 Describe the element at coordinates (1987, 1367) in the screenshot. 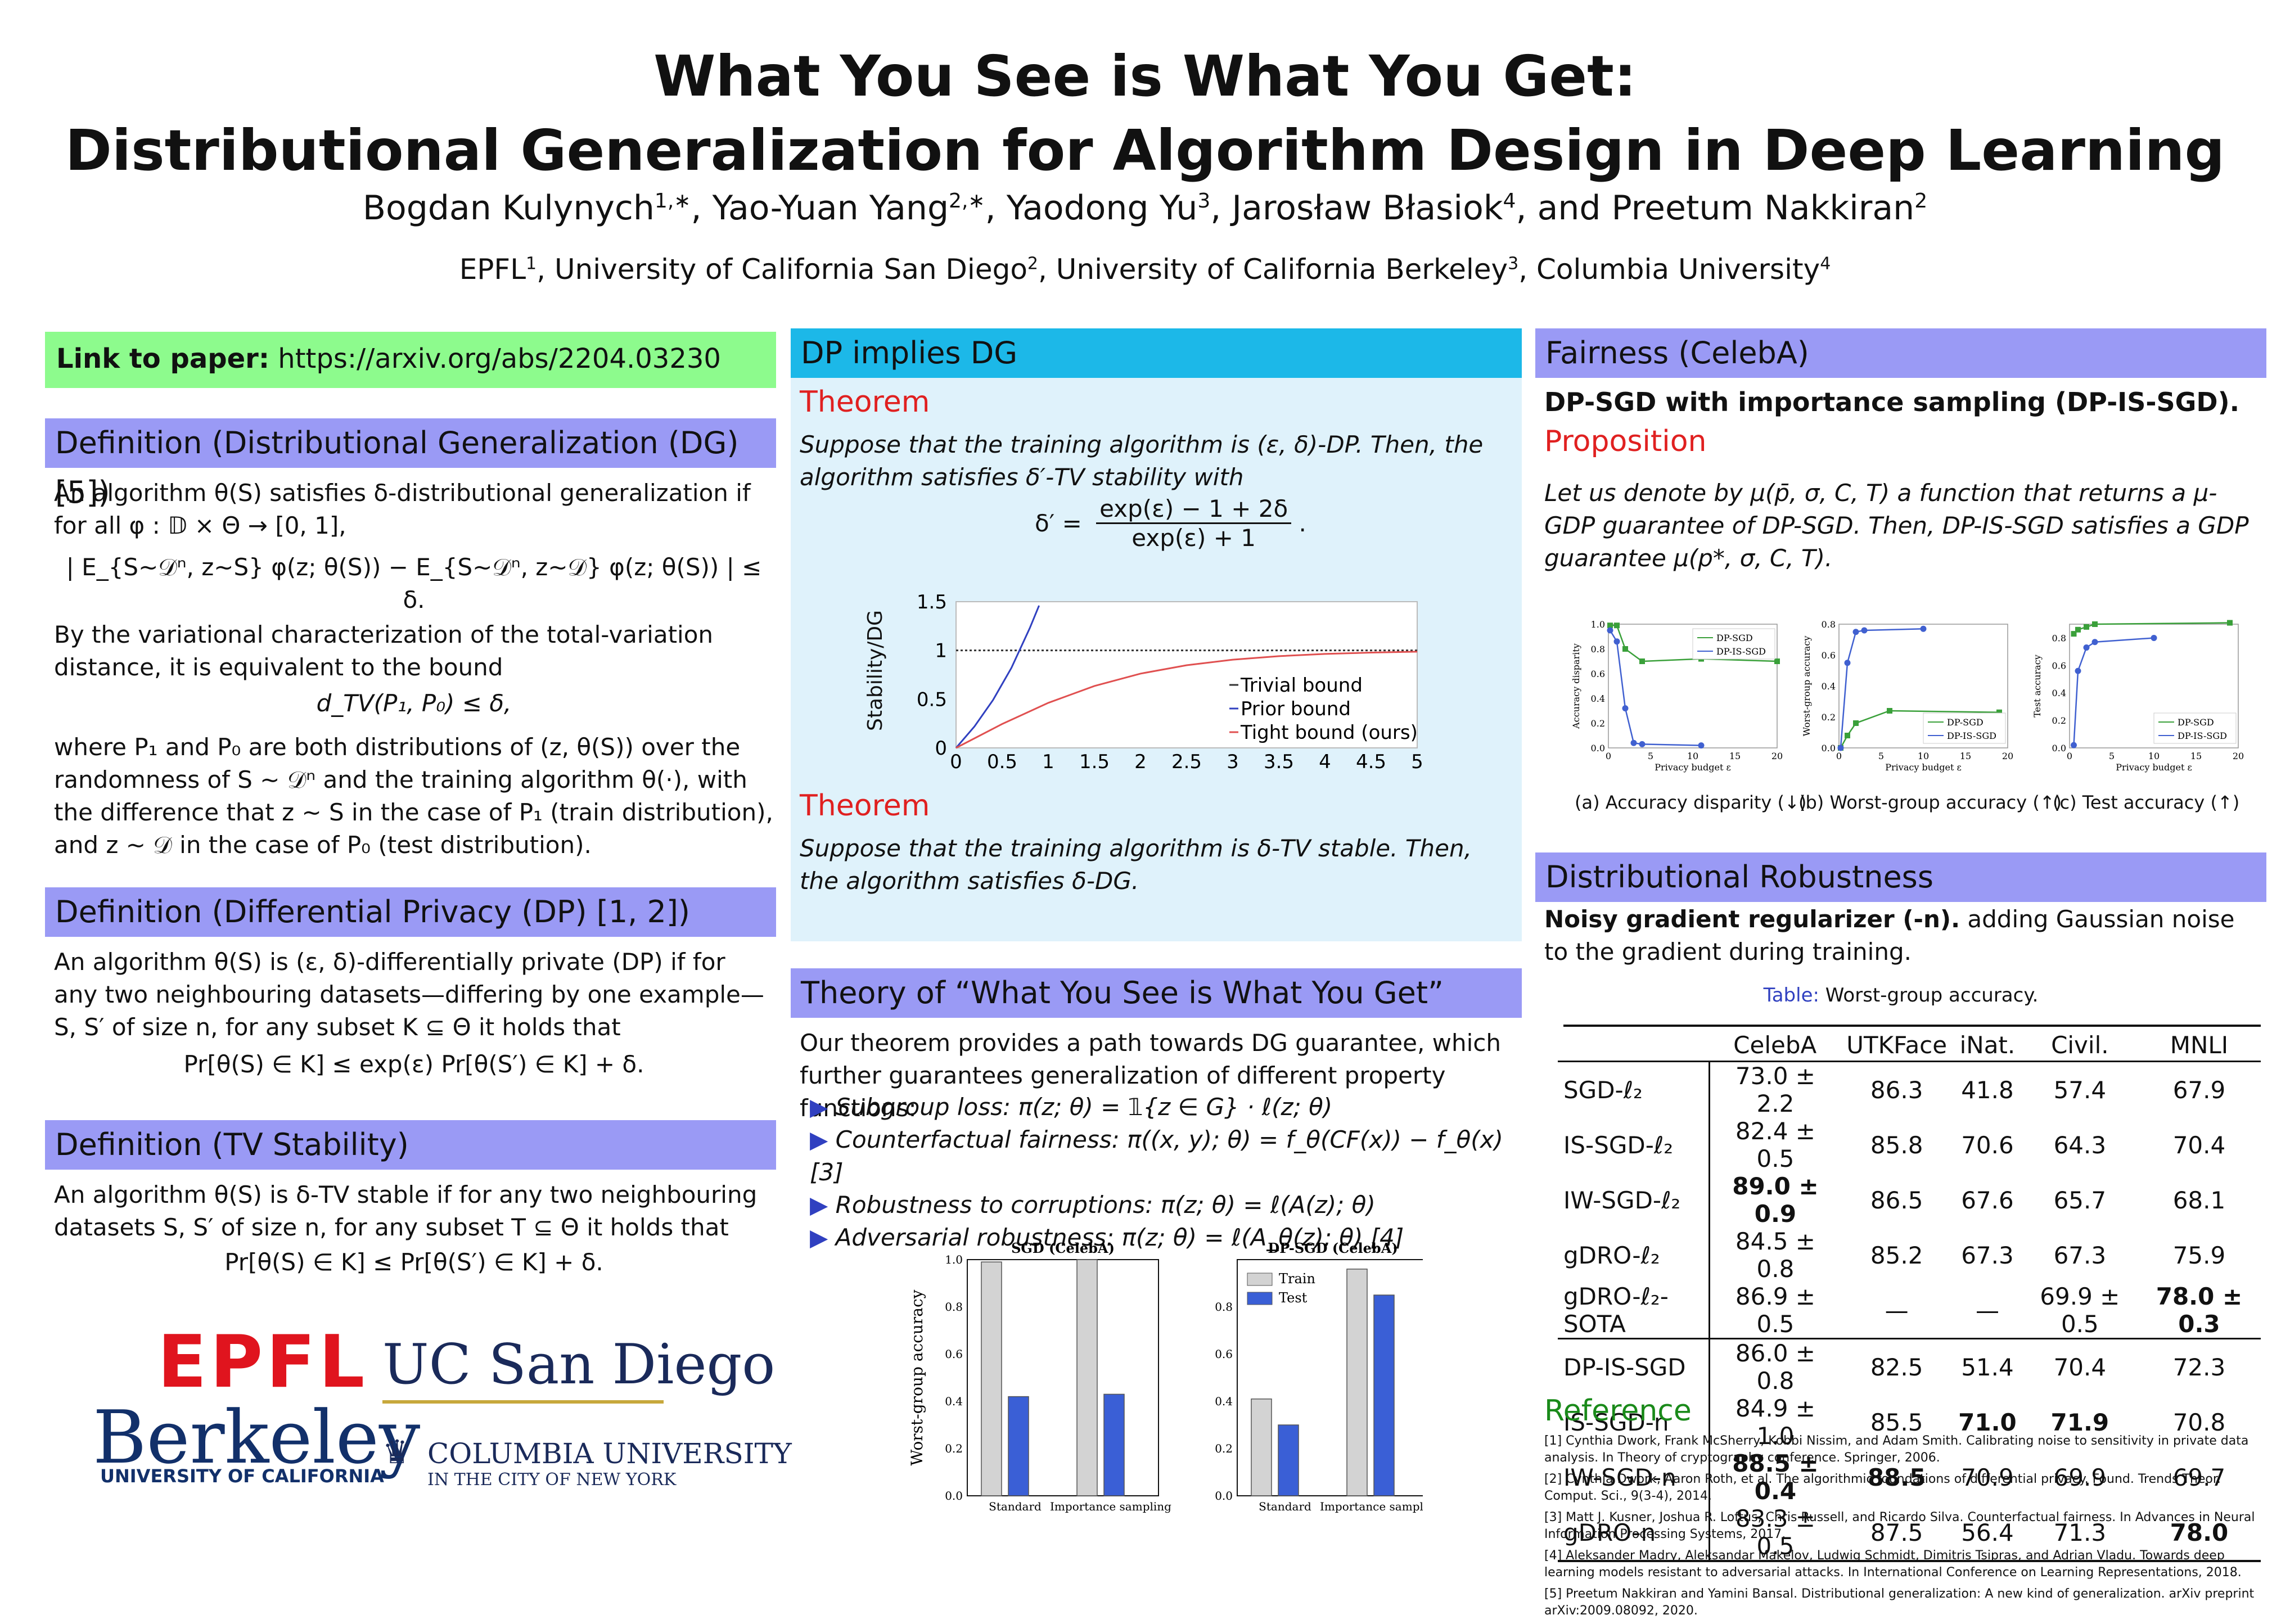

I see `table-cell: 51.4` at that location.